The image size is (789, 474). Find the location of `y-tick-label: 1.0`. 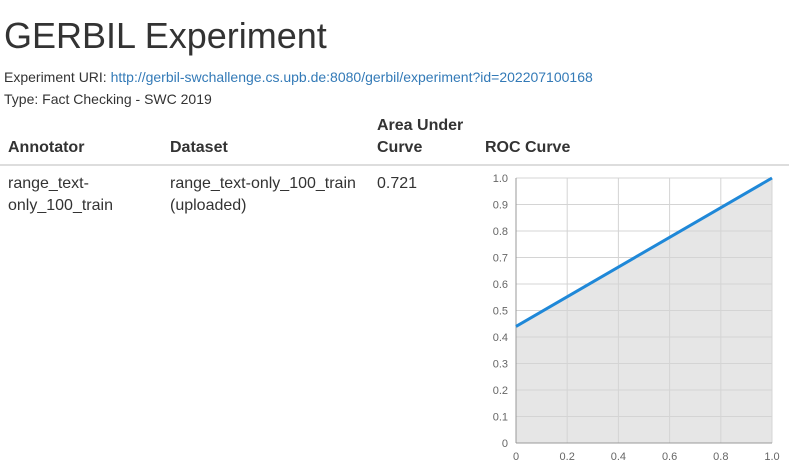

y-tick-label: 1.0 is located at coordinates (500, 179).